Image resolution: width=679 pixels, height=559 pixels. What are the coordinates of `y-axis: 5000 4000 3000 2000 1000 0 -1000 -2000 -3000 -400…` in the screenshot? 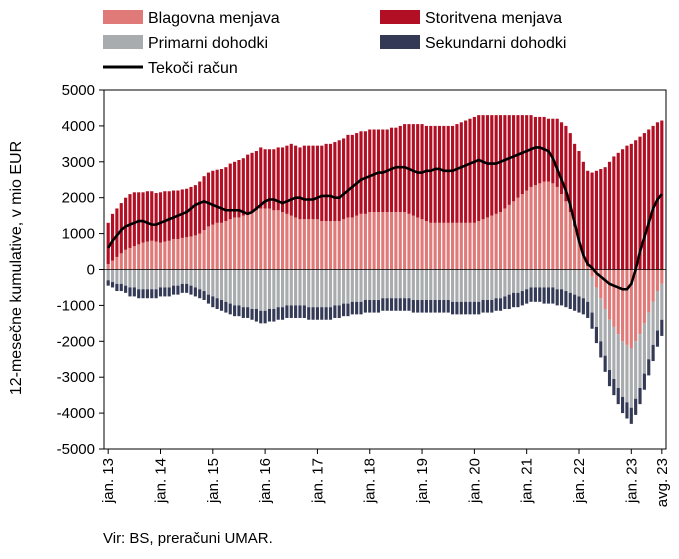 It's located at (80, 270).